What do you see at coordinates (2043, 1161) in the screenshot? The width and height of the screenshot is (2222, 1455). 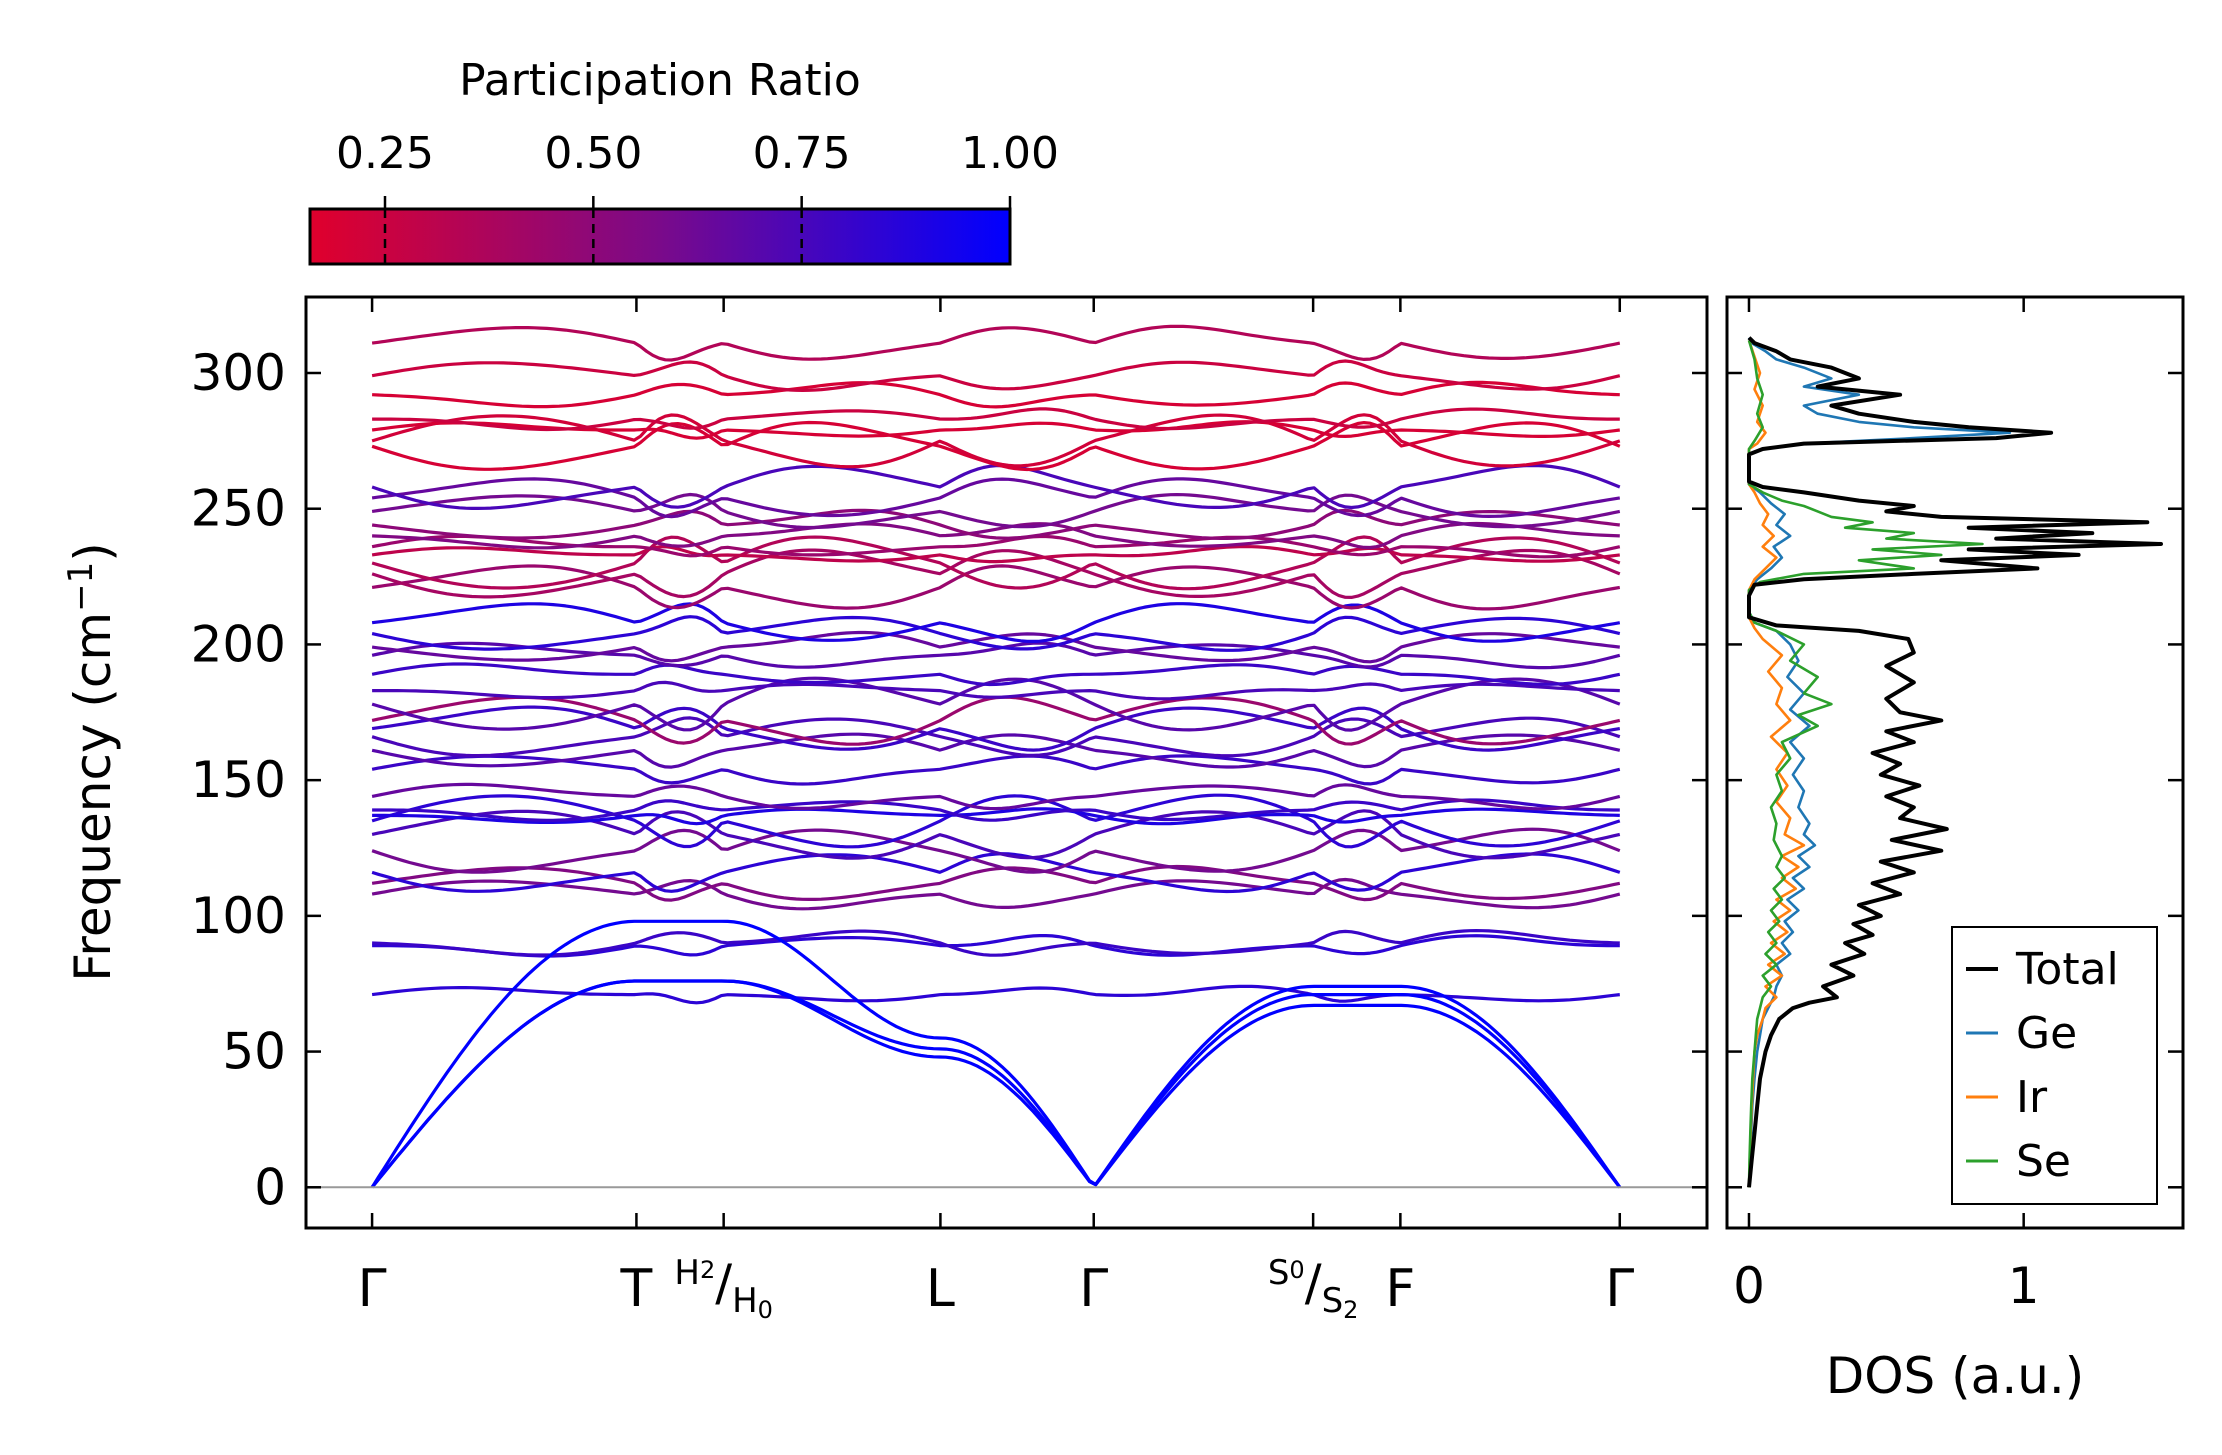 I see `legend-label-se: Se` at bounding box center [2043, 1161].